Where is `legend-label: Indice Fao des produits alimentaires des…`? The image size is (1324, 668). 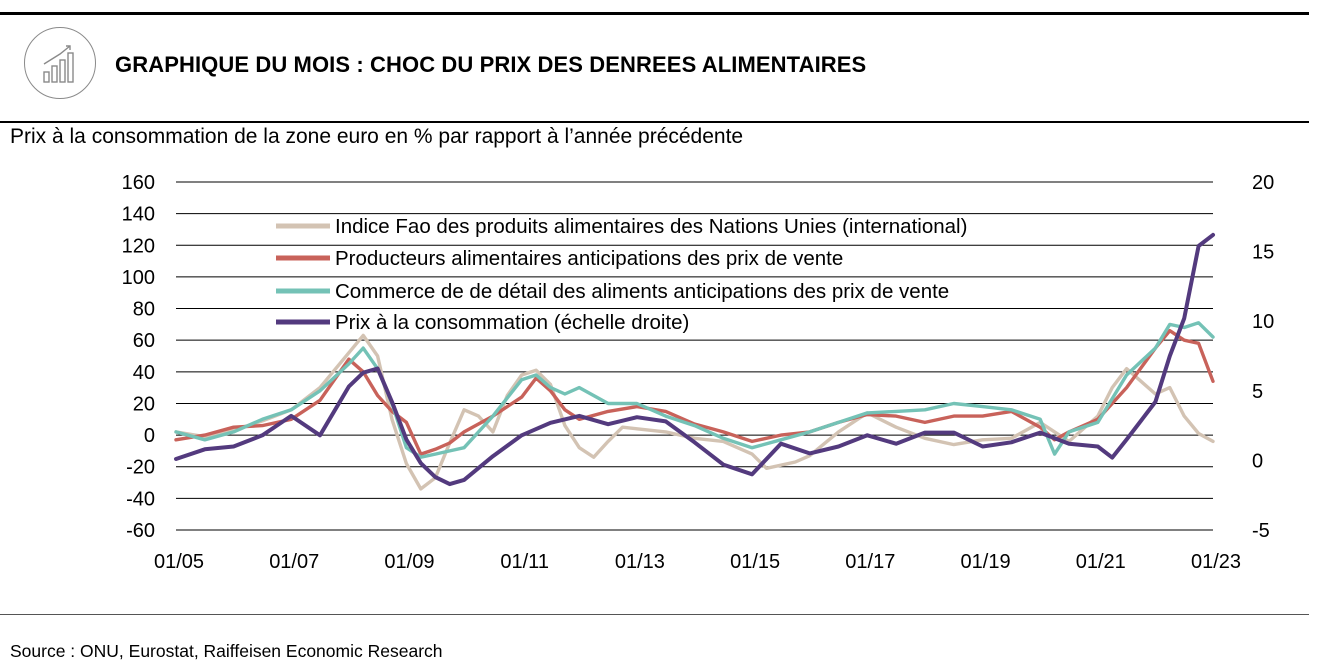 legend-label: Indice Fao des produits alimentaires des… is located at coordinates (651, 226).